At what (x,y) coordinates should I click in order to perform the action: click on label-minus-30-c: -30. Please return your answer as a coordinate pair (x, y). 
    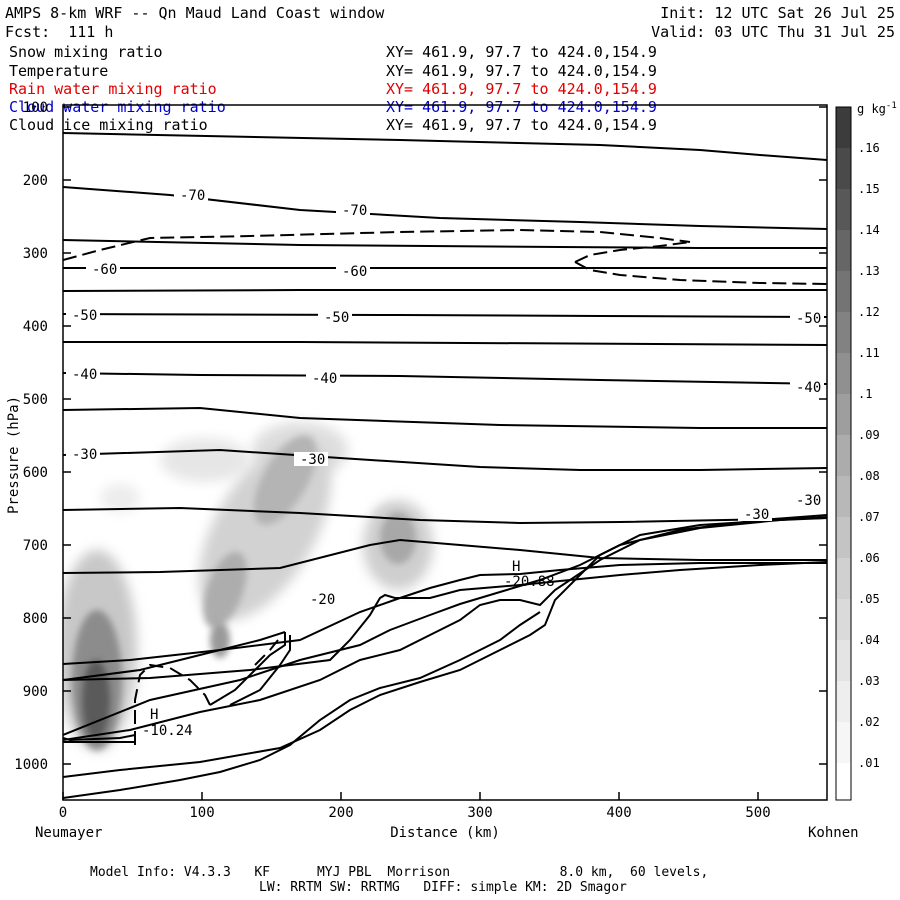
    Looking at the image, I should click on (808, 501).